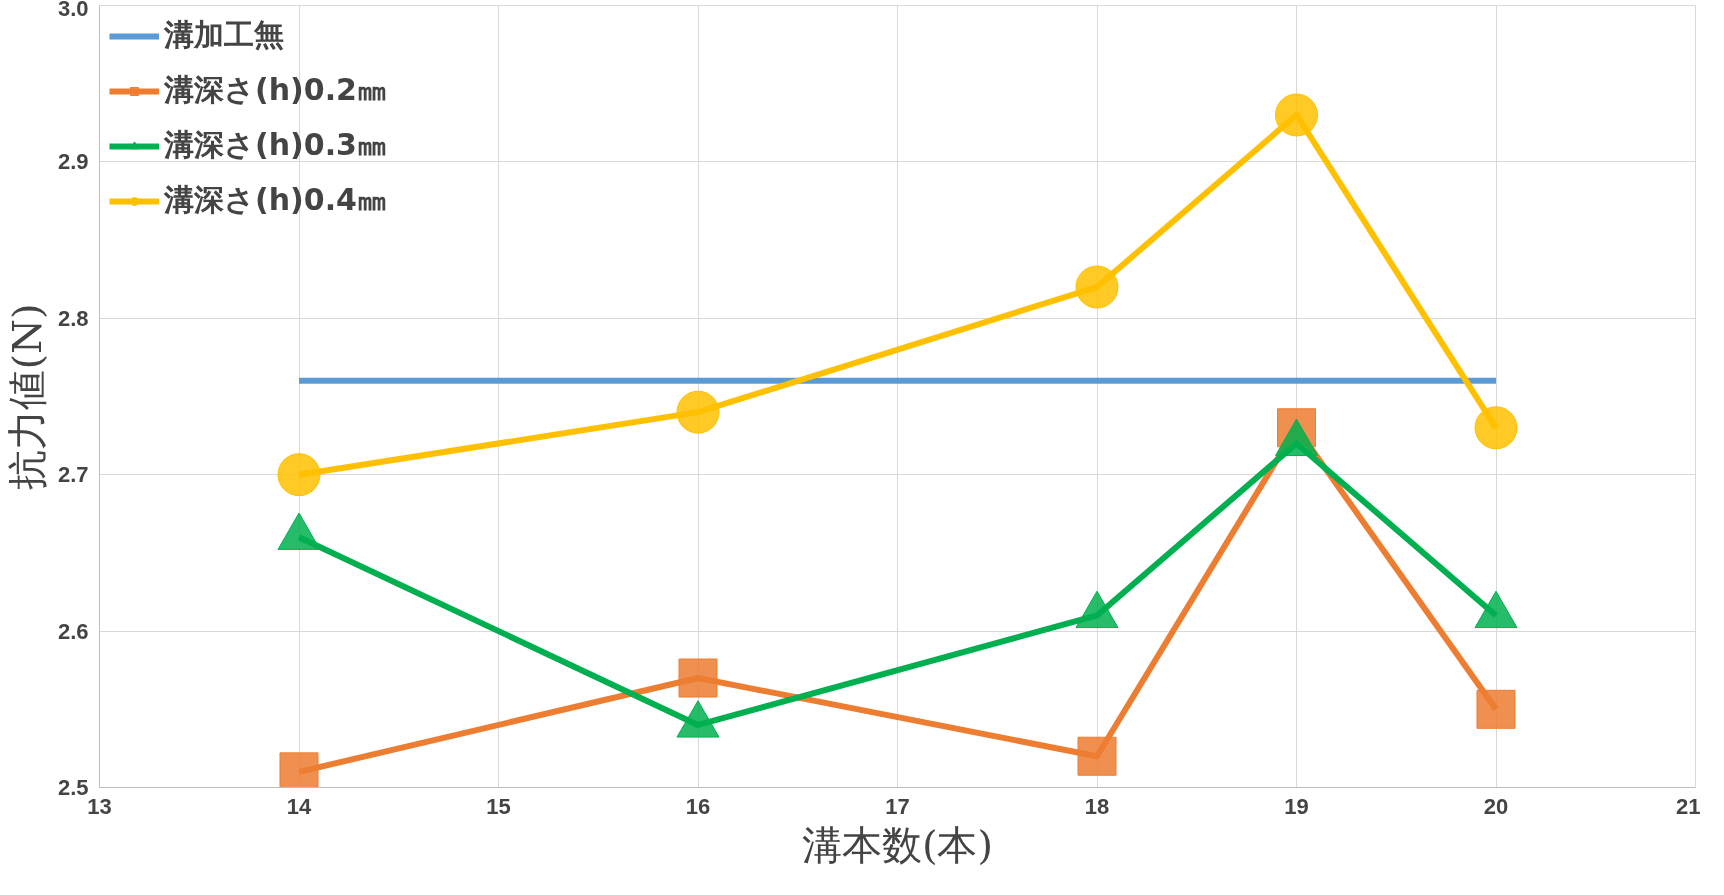 Image resolution: width=1724 pixels, height=895 pixels. Describe the element at coordinates (897, 844) in the screenshot. I see `x-axis-title: 溝本数(本)` at that location.